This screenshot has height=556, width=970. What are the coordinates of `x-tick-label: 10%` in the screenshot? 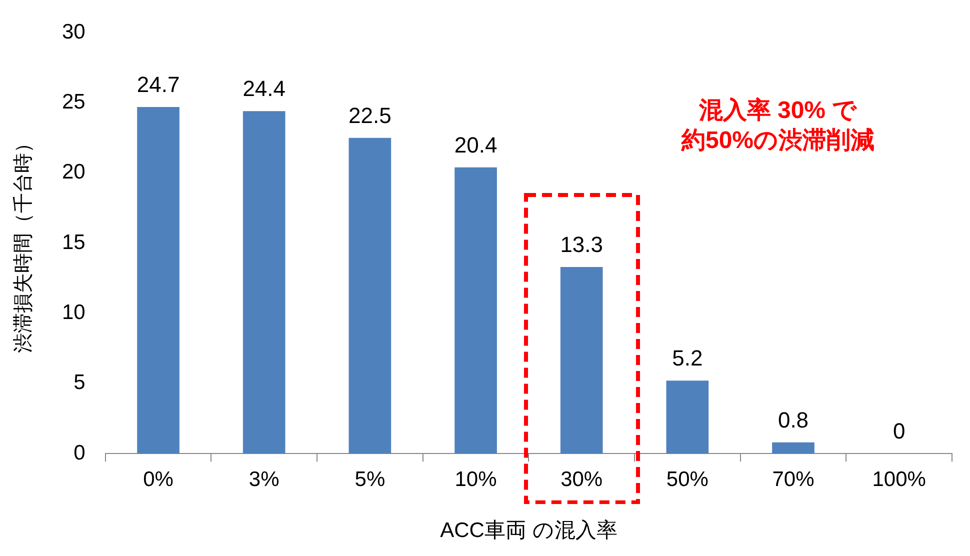 It's located at (475, 479).